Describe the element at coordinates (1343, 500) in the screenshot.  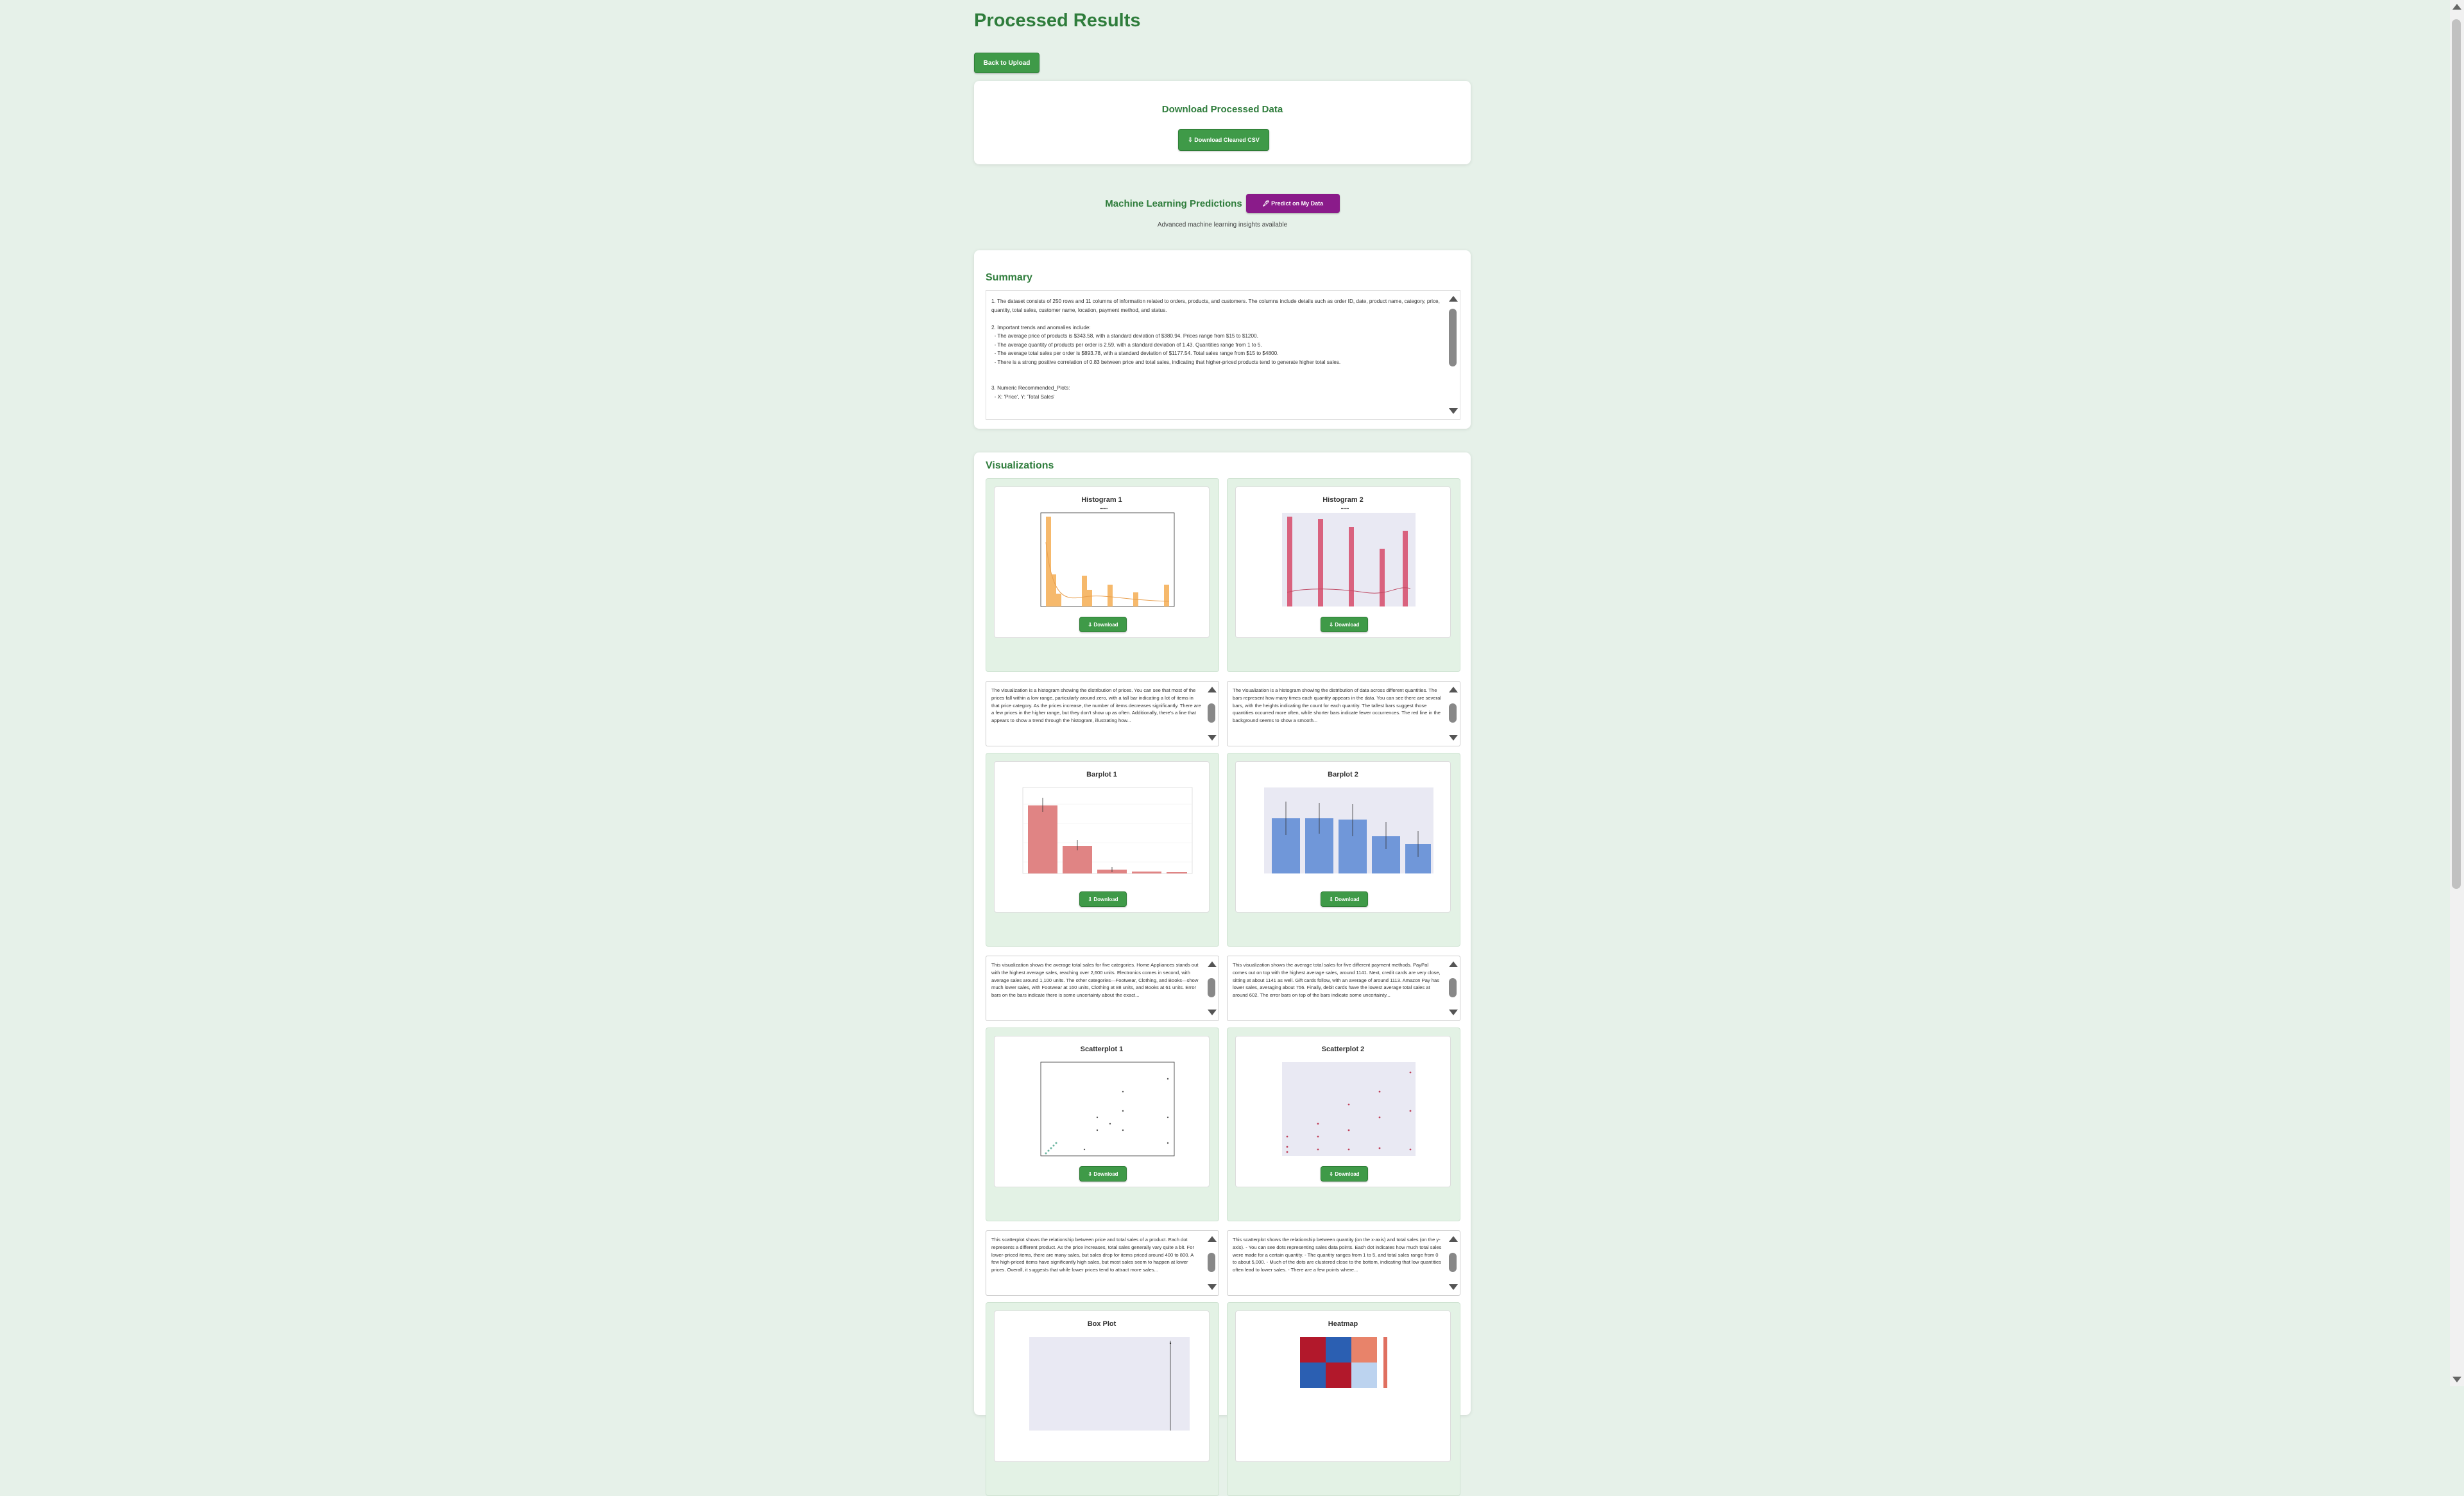
I see `histogram-2-title: Histogram 2` at that location.